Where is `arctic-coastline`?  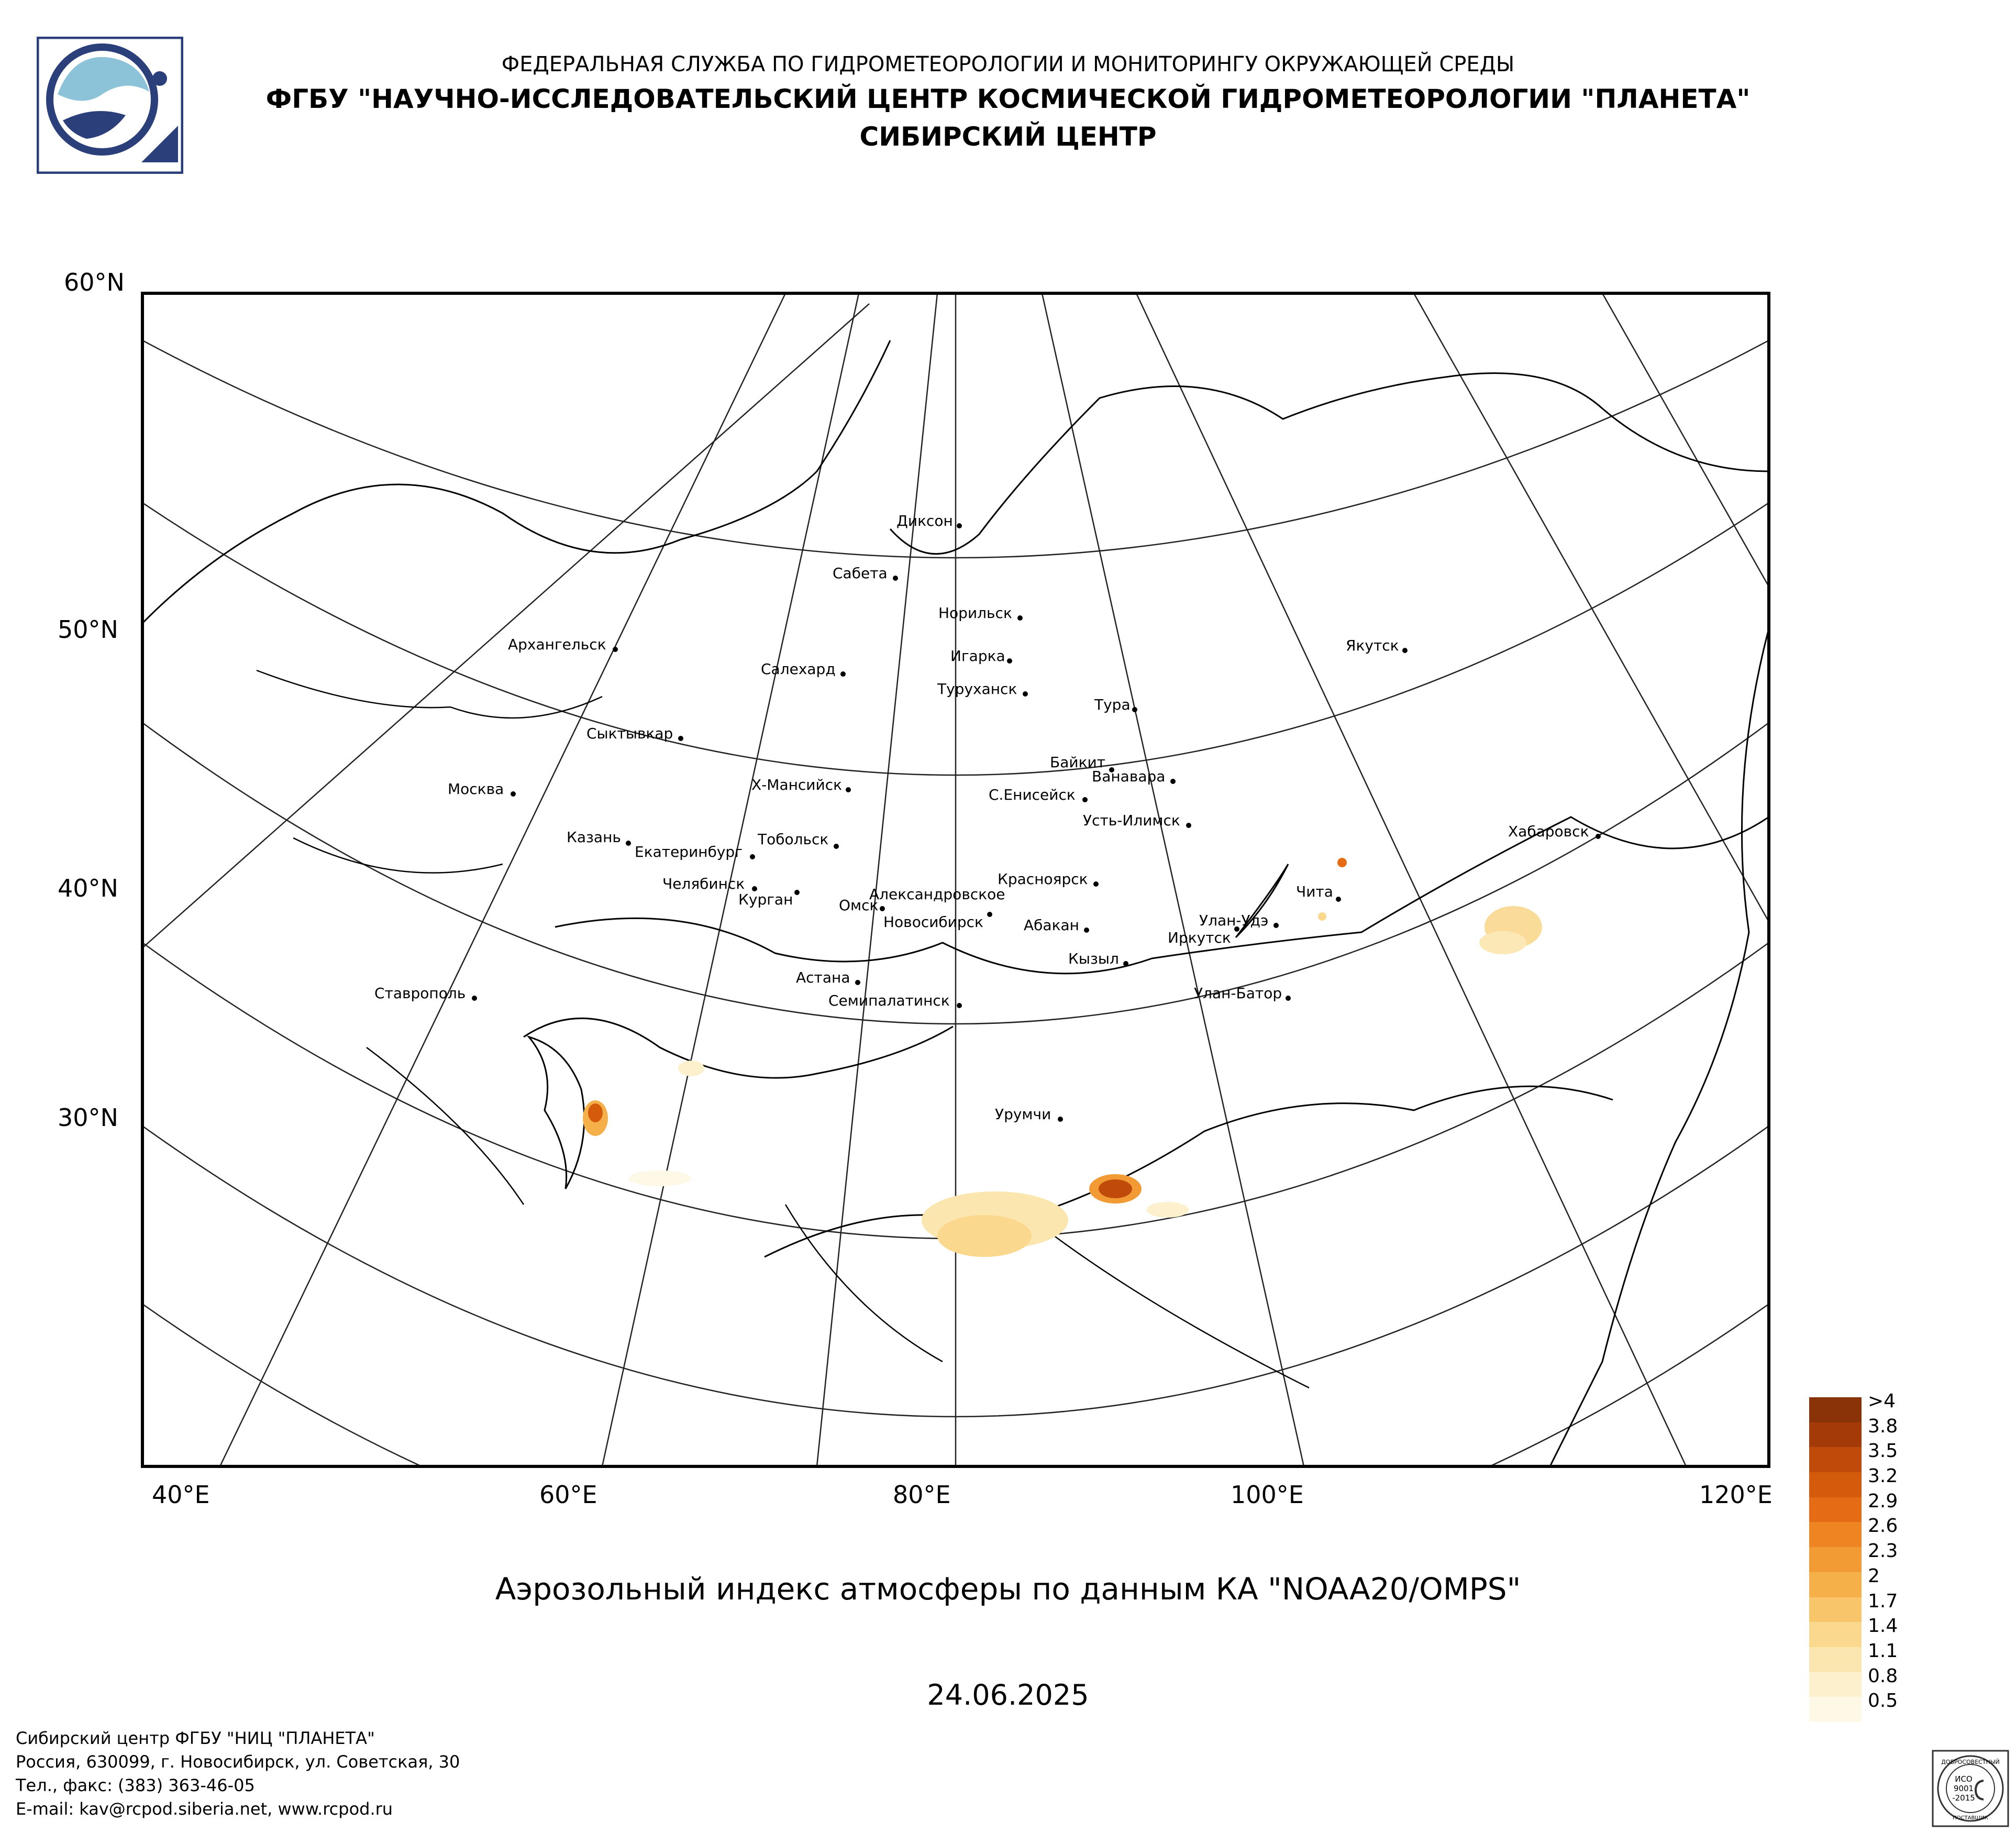
arctic-coastline is located at coordinates (956, 482).